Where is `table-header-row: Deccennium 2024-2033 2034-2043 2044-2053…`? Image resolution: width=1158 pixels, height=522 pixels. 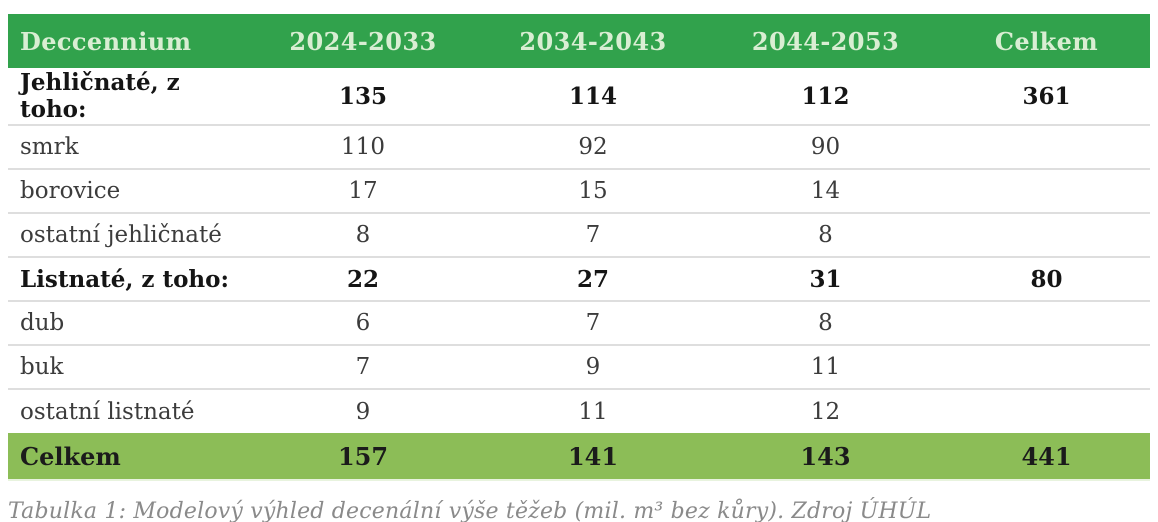 table-header-row: Deccennium 2024-2033 2034-2043 2044-2053… is located at coordinates (579, 41).